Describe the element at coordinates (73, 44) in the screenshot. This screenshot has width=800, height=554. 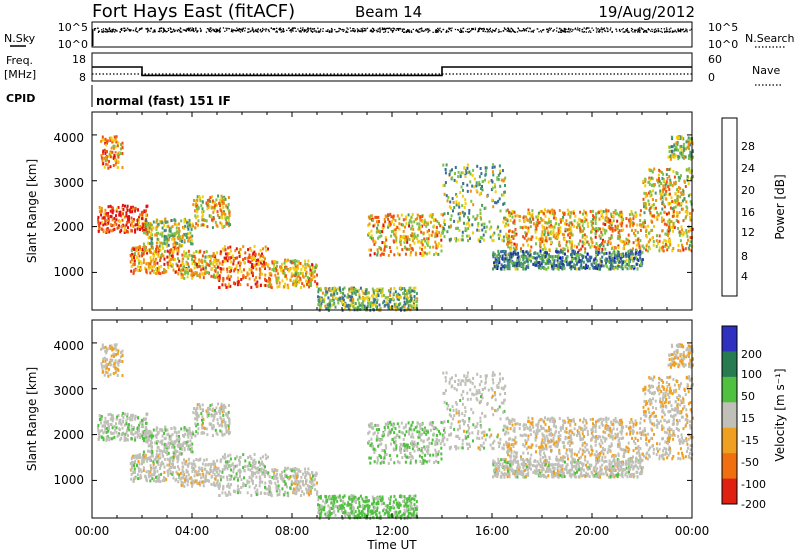
I see `noise-left-tick-bottom: 10^0` at that location.